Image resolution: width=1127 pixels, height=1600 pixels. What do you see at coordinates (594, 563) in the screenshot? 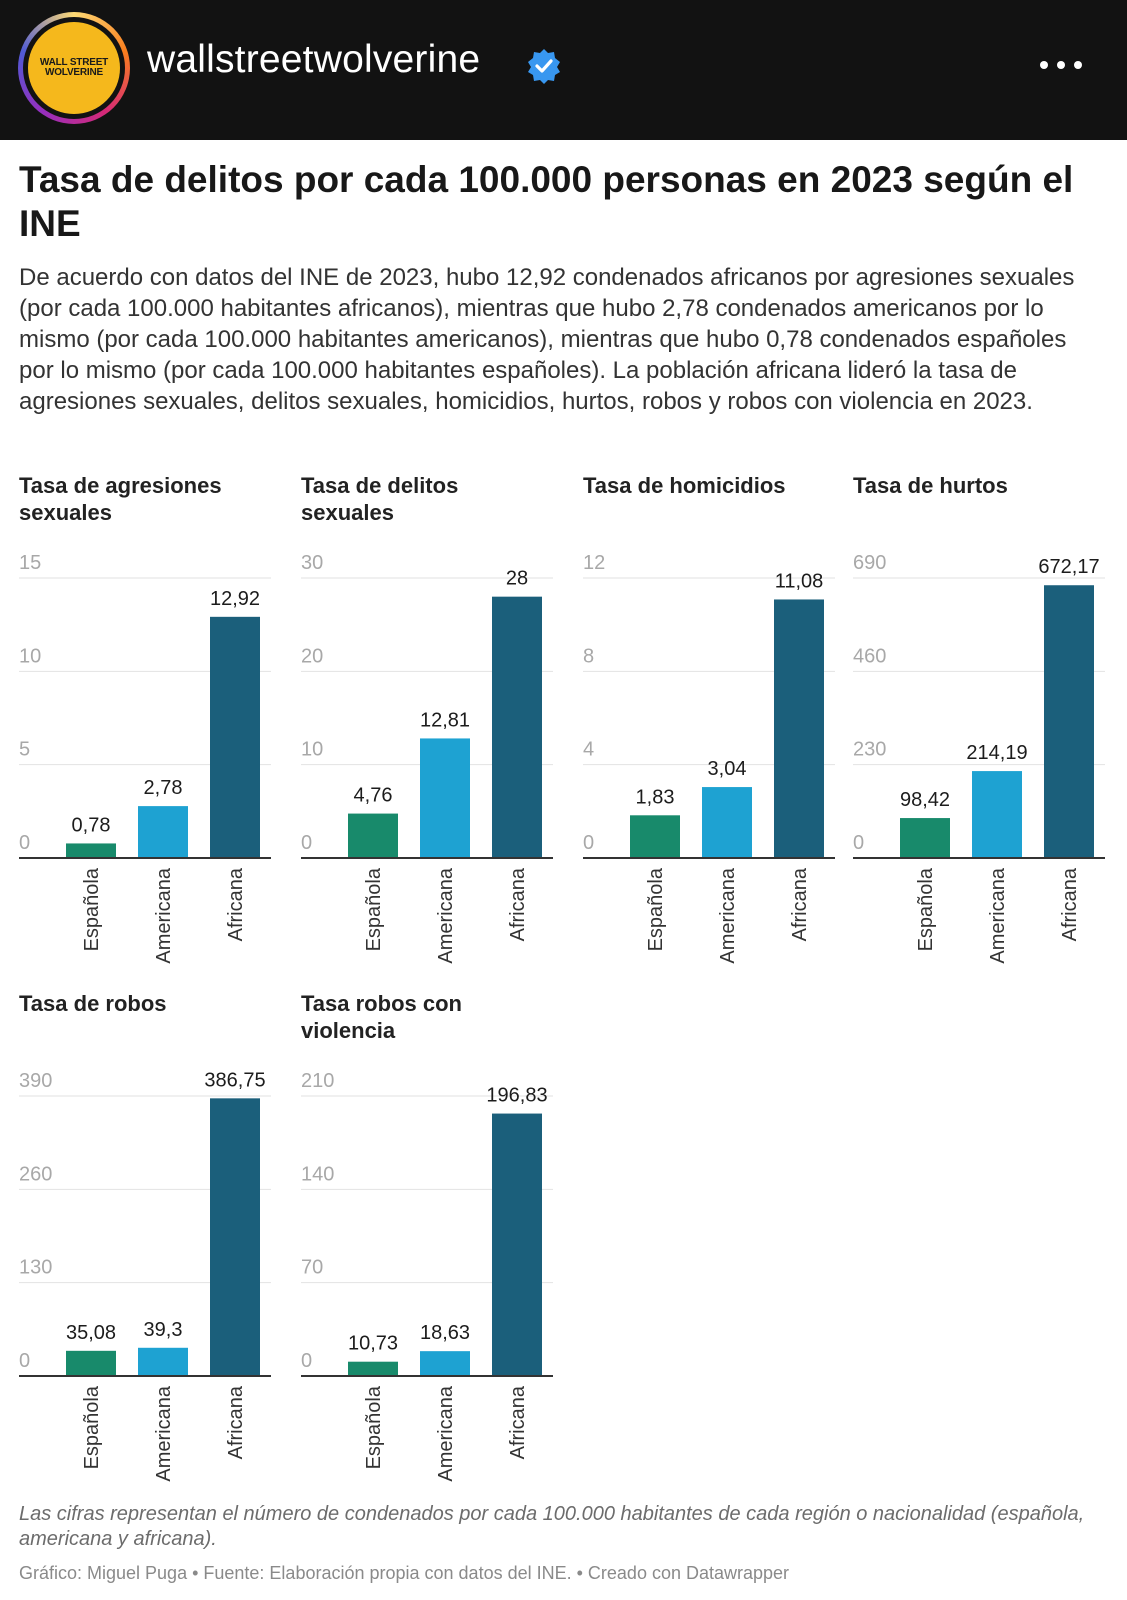
I see `y-tick-label: 12` at bounding box center [594, 563].